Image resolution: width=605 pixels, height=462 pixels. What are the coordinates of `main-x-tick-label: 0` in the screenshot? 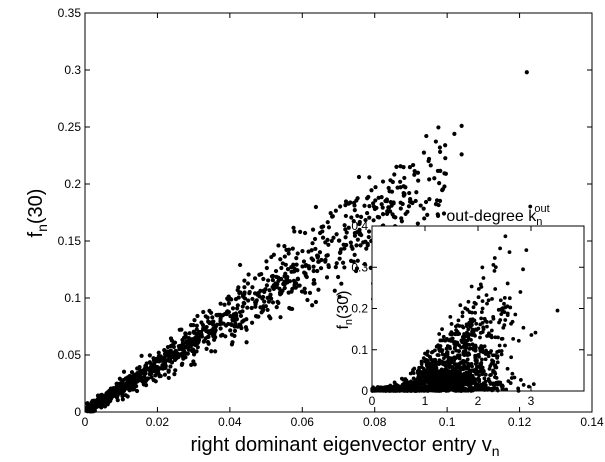 It's located at (85, 422).